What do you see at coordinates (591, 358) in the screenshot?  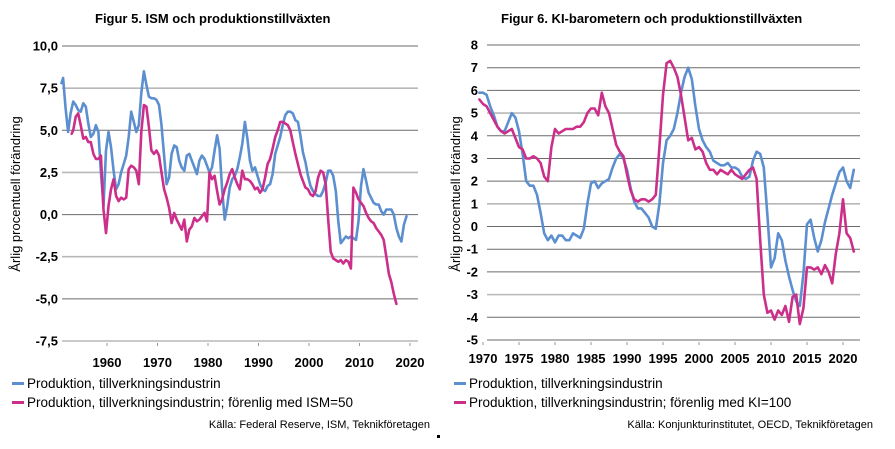 I see `x-tick-label: 1985` at bounding box center [591, 358].